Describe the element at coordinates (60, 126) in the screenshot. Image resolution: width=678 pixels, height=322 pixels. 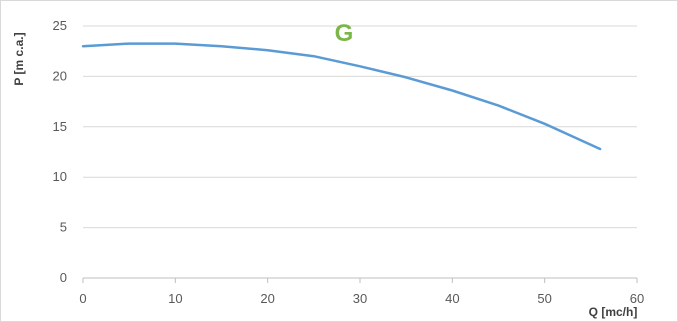
I see `y-tick-label-15: 15` at that location.